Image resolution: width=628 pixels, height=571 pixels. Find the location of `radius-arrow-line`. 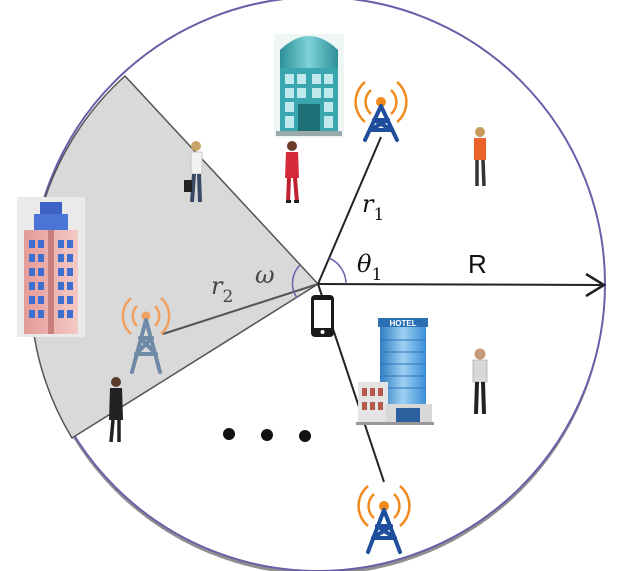

radius-arrow-line is located at coordinates (460, 284).